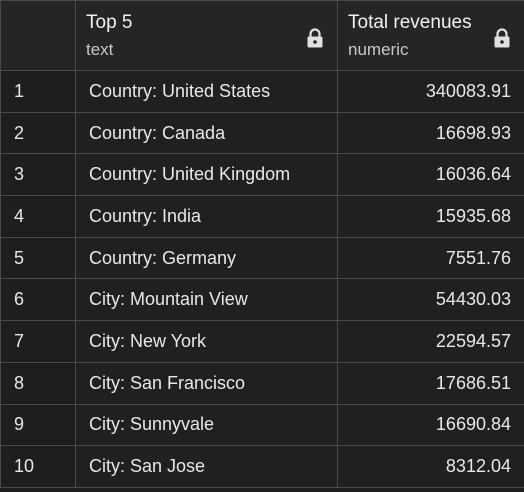  I want to click on table-row: 5 Country: Germany 7551.76, so click(262, 258).